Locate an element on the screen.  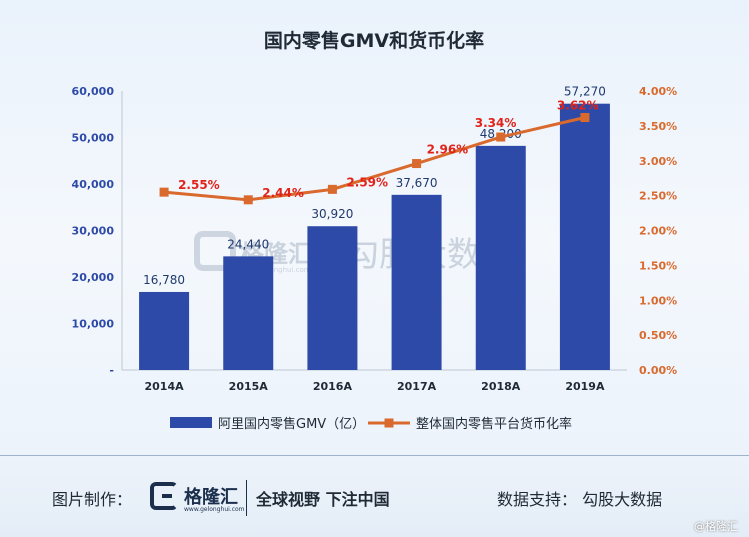
legend-bar-swatch is located at coordinates (191, 422).